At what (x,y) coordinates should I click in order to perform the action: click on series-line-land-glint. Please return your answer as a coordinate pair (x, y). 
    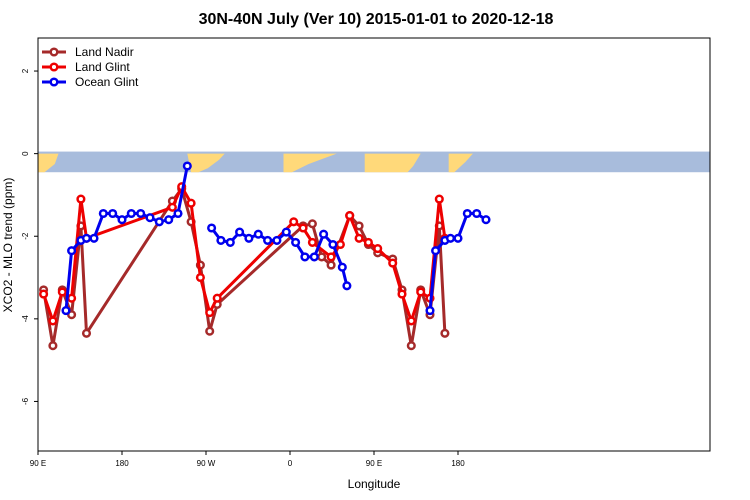
    Looking at the image, I should click on (244, 254).